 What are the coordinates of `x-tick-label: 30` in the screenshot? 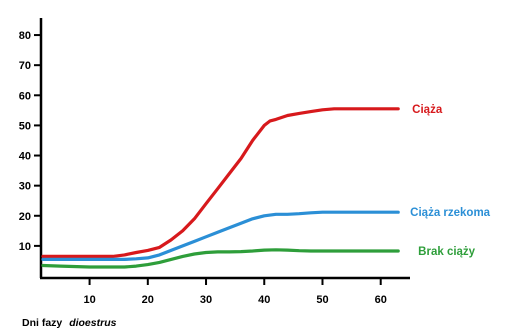 It's located at (206, 300).